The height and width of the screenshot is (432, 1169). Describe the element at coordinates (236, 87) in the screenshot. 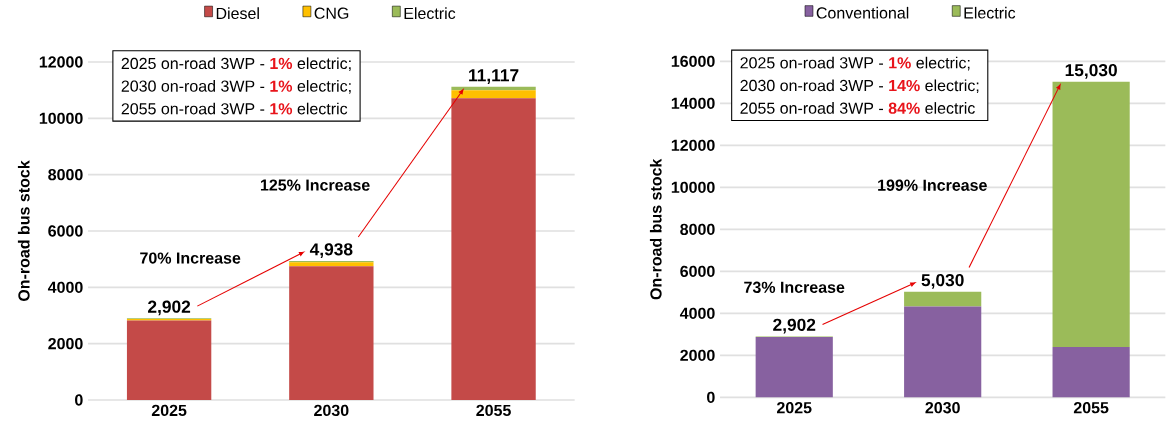

I see `annotation: 2030 on-road 3WP - 1% electric;` at that location.